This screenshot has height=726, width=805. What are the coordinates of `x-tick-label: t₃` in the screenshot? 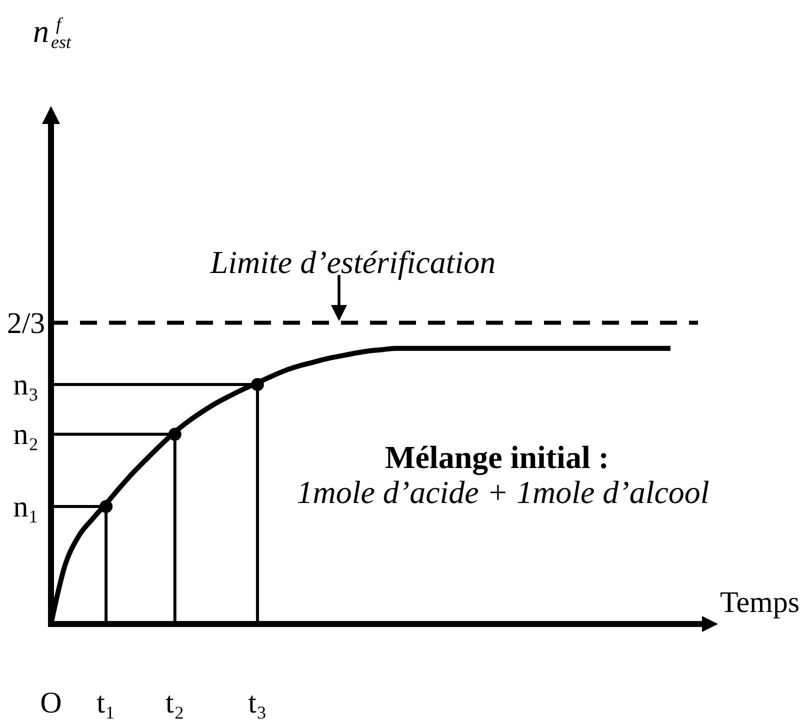 It's located at (257, 703).